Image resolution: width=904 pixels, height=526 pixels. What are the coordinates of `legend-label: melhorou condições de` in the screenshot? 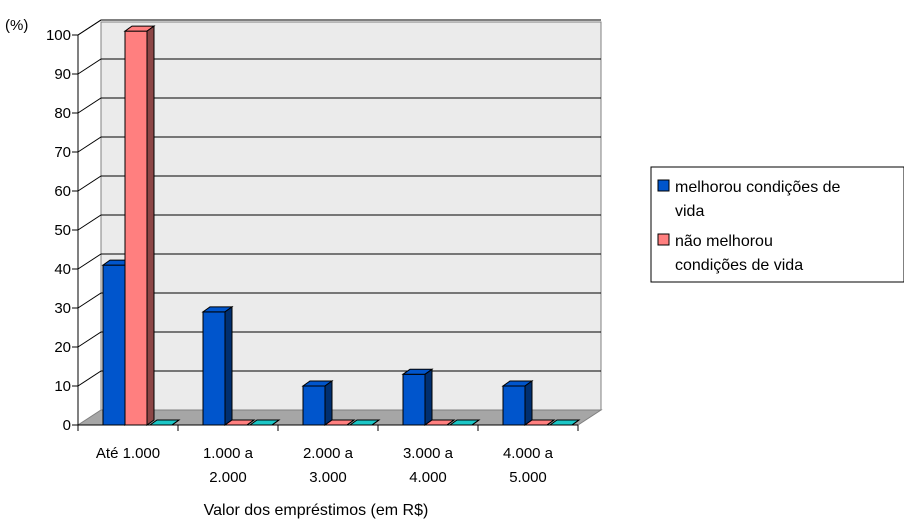 It's located at (758, 187).